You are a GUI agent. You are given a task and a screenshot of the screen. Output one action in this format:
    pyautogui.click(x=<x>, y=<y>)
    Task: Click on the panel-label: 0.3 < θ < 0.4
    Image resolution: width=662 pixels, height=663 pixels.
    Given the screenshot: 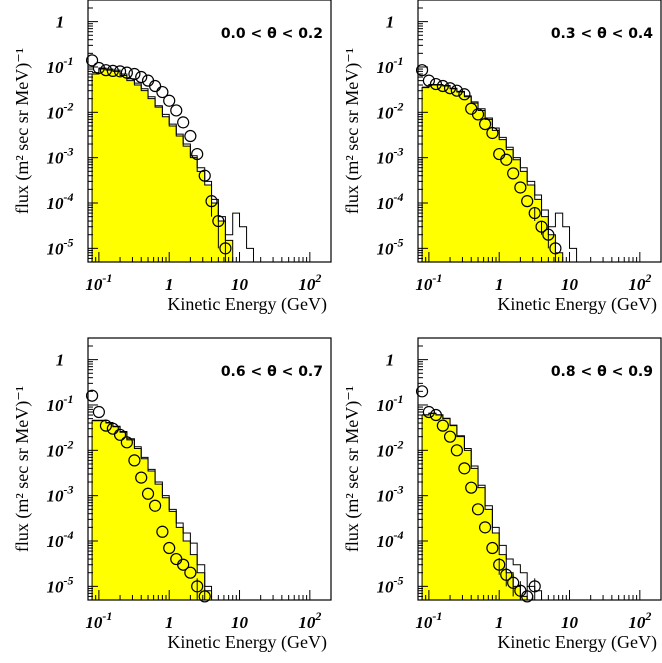 What is the action you would take?
    pyautogui.click(x=602, y=34)
    